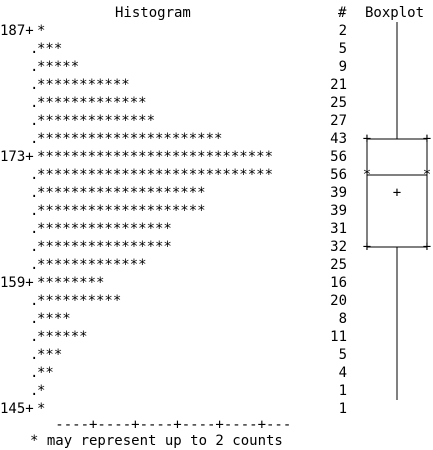  Describe the element at coordinates (342, 67) in the screenshot. I see `bin-count: 9` at that location.